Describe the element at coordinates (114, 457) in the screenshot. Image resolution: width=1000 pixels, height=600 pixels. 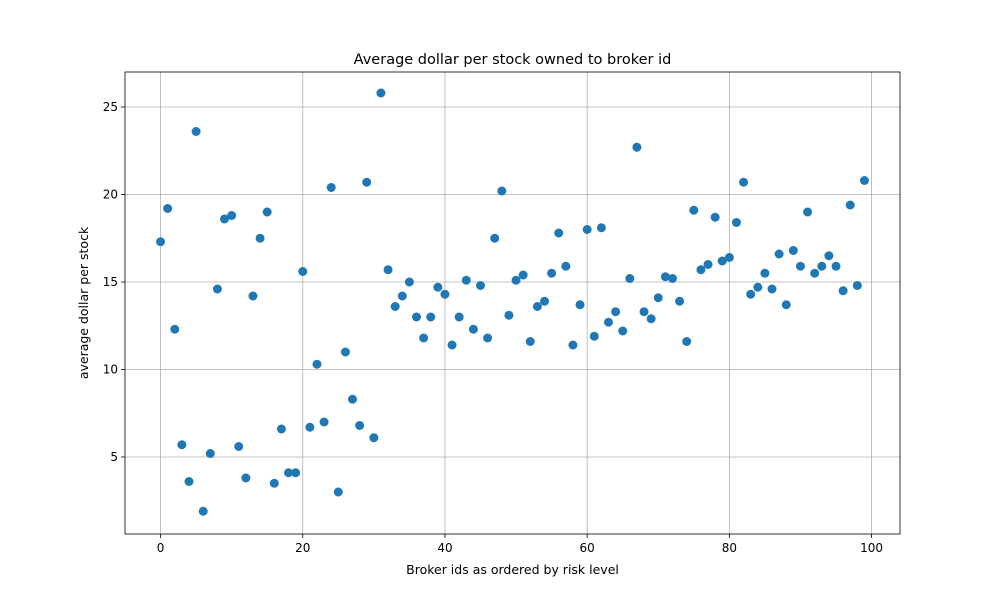
I see `y-tick-label: 5` at that location.